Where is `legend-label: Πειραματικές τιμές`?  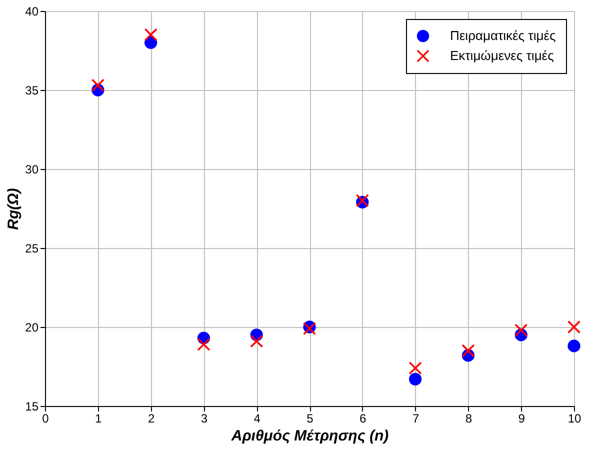 legend-label: Πειραματικές τιμές is located at coordinates (503, 35).